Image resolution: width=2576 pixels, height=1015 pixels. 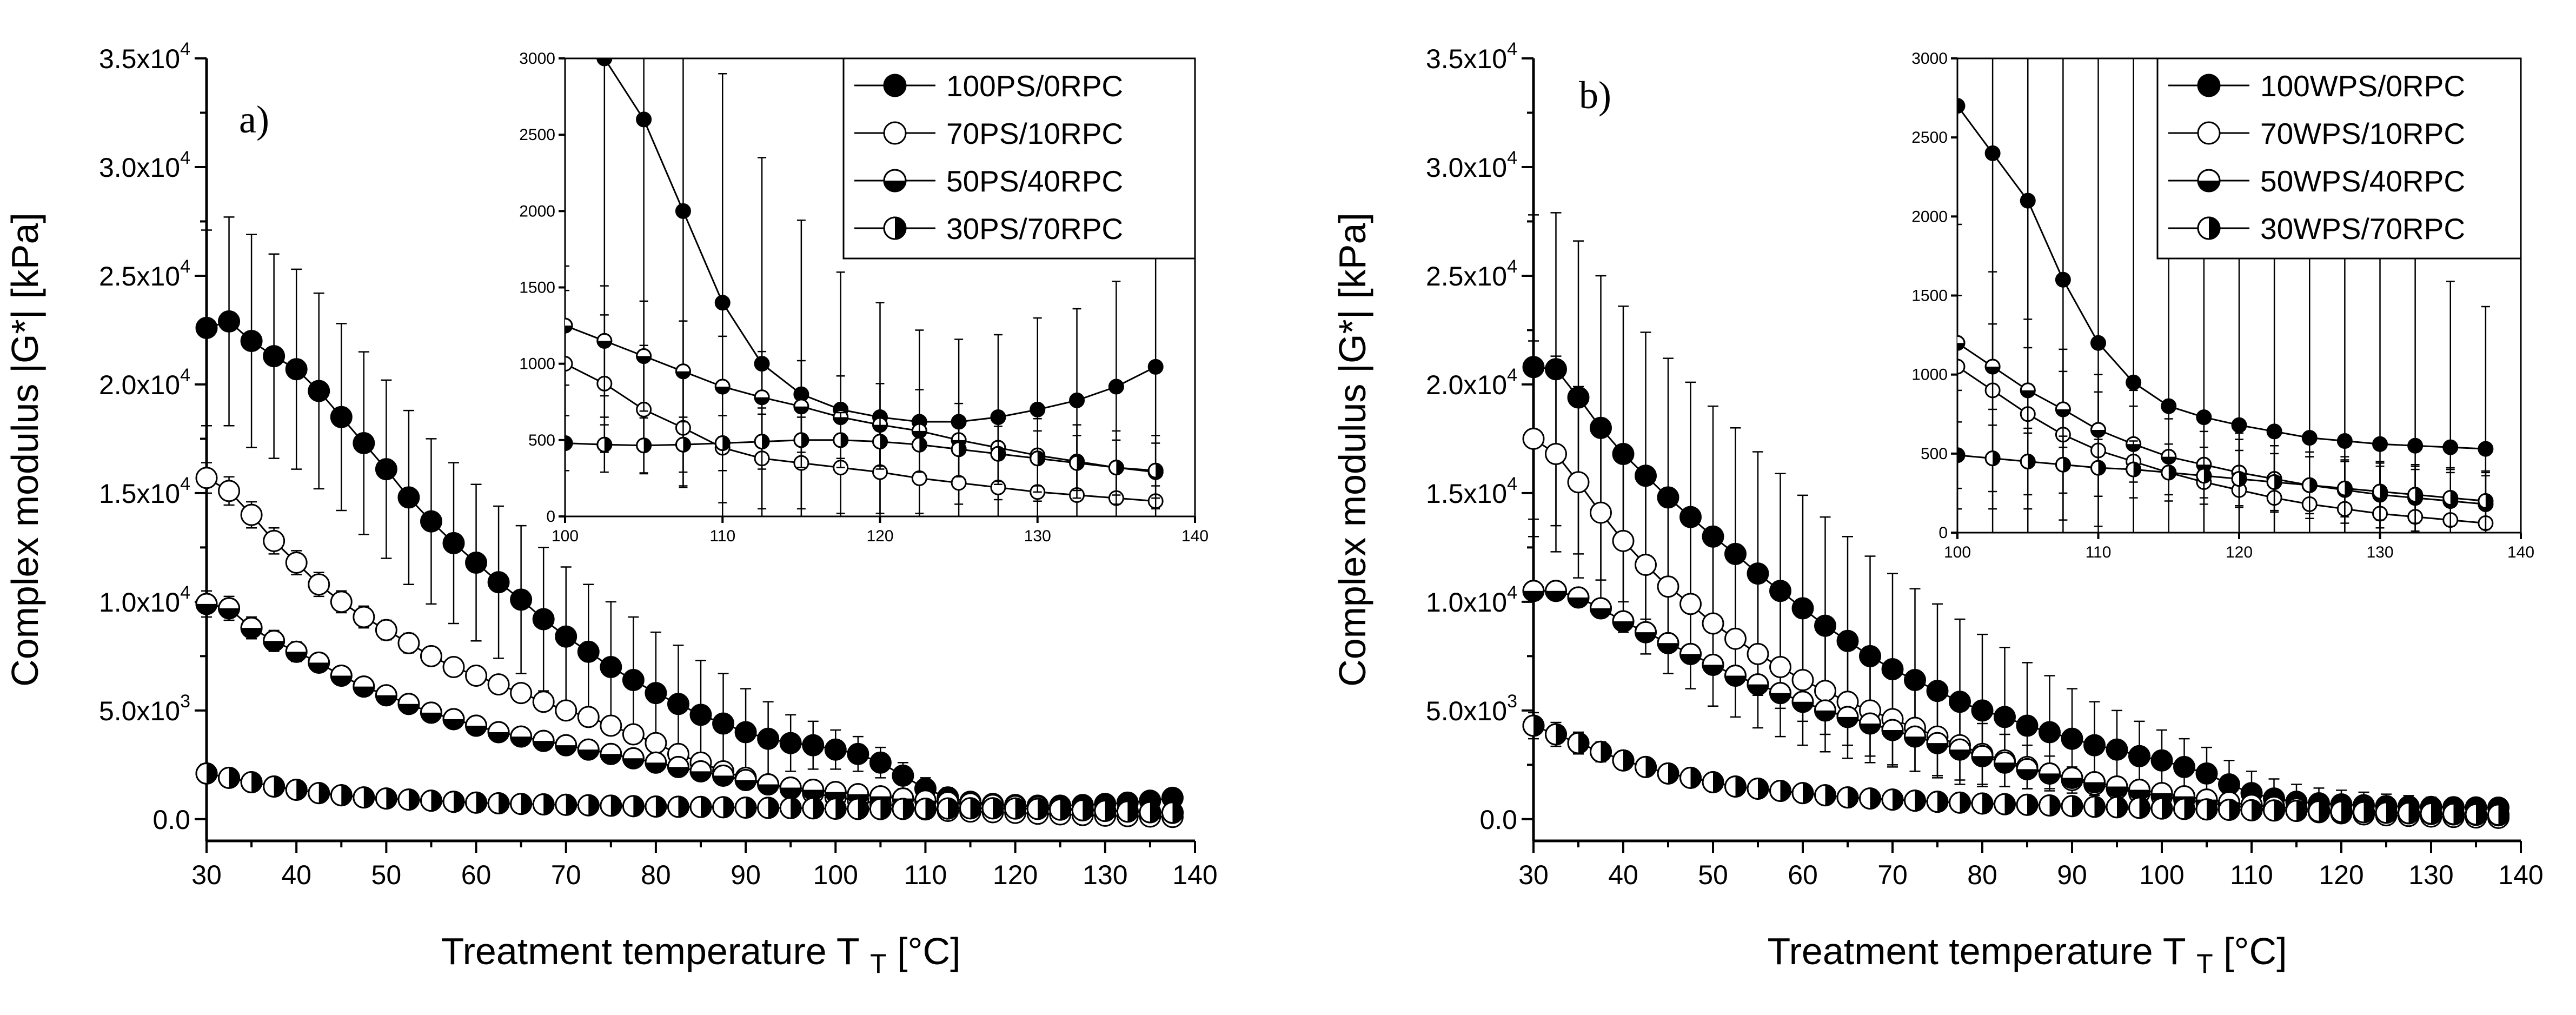 I want to click on inset-y-tick-label: 2500, so click(x=1929, y=138).